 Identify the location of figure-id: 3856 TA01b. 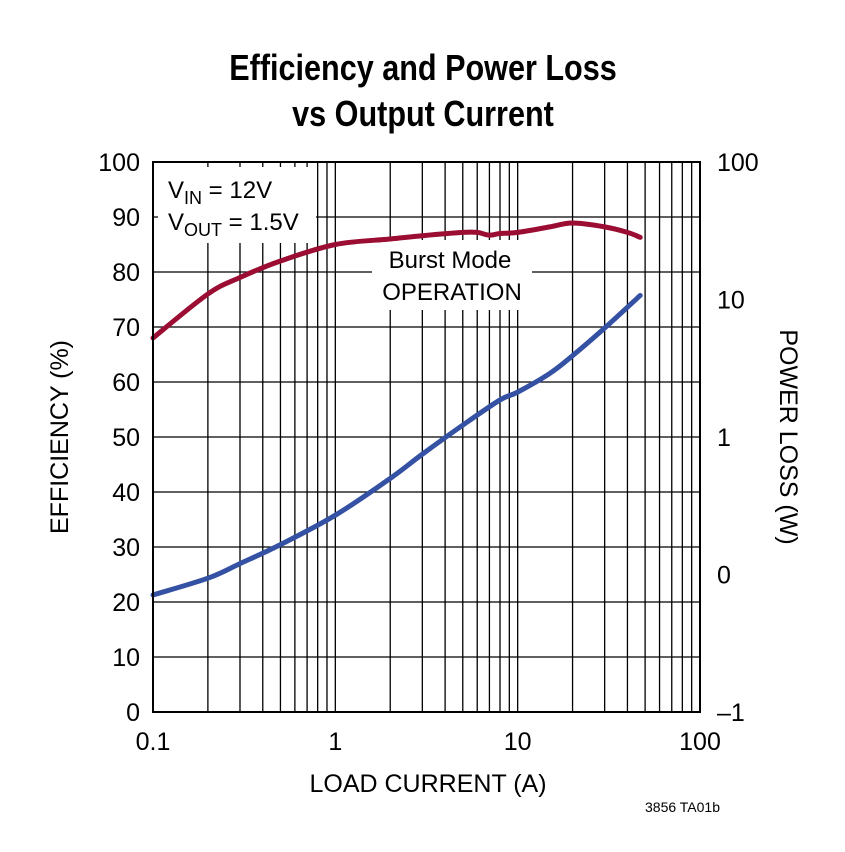
(682, 807).